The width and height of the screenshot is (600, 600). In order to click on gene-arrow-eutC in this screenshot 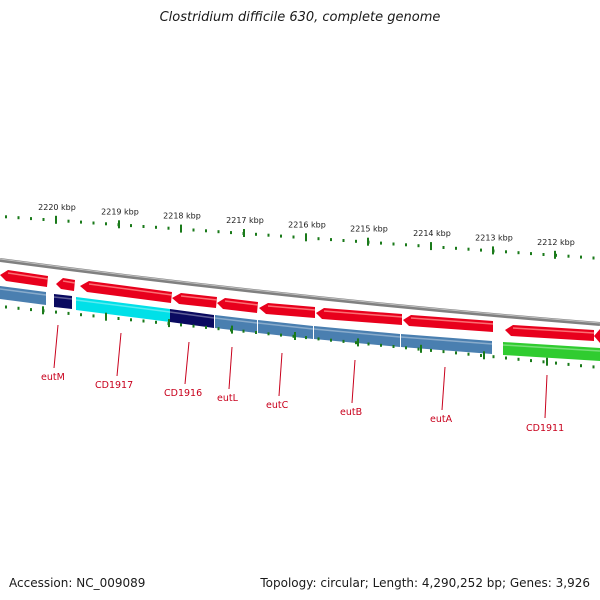, I will do `click(287, 310)`.